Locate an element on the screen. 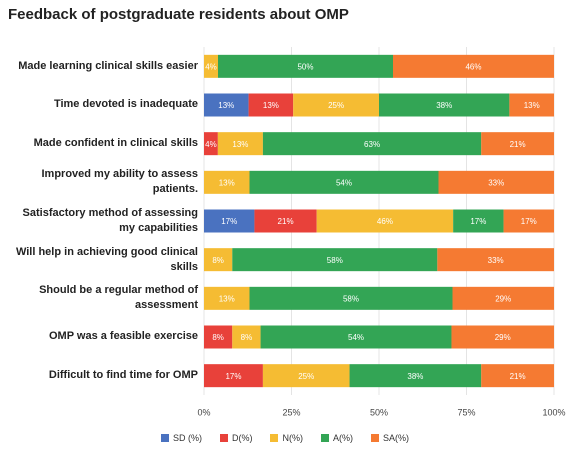 This screenshot has height=461, width=570. legend-label: SD (%) is located at coordinates (187, 438).